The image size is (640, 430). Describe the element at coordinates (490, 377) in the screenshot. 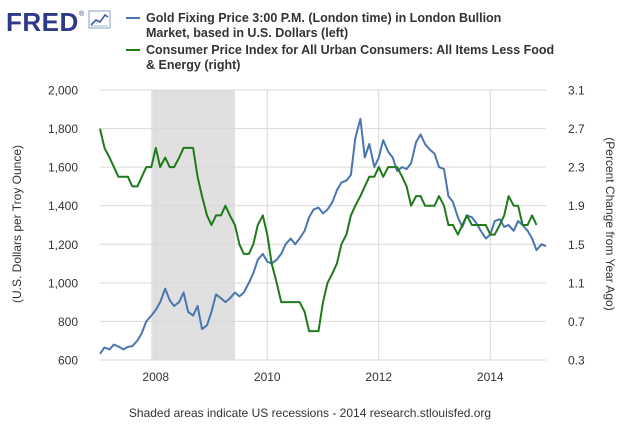

I see `x-tick-label: 2014` at that location.